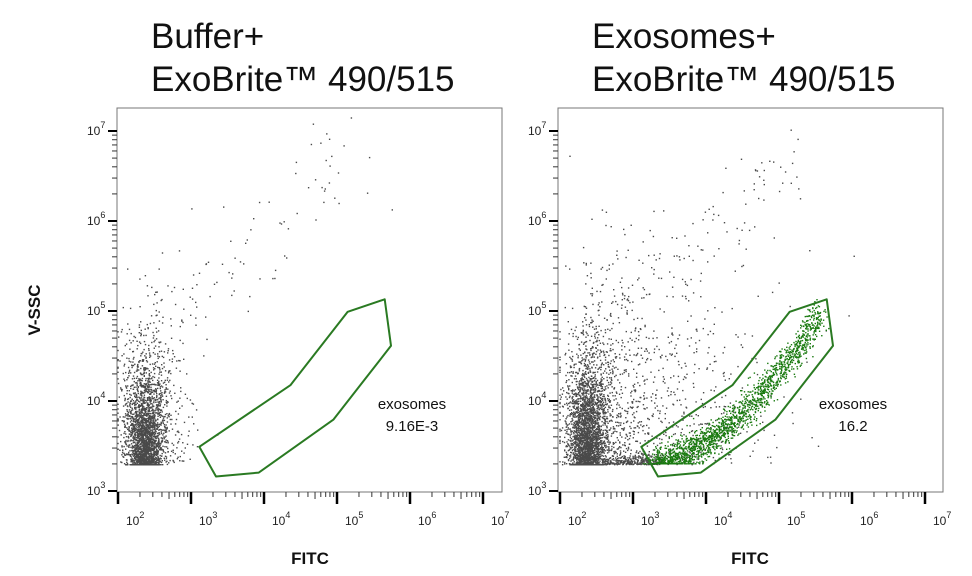 The height and width of the screenshot is (576, 972). Describe the element at coordinates (133, 521) in the screenshot. I see `x-tick-base: 10` at that location.